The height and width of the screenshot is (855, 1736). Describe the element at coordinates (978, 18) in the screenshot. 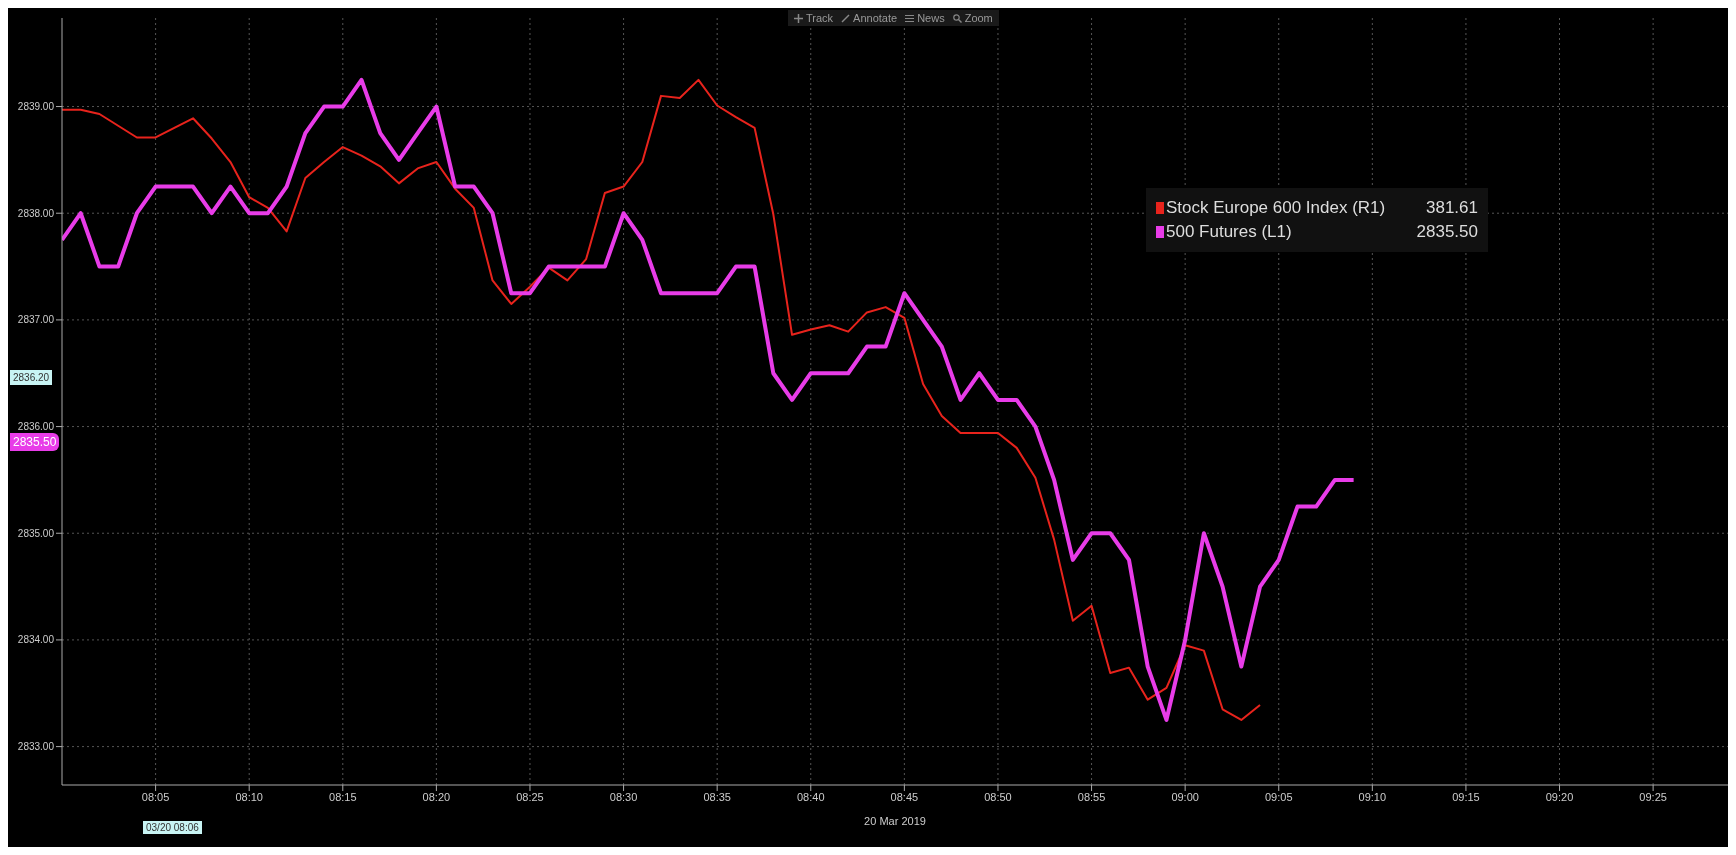

I see `annotation: Zoom` at that location.